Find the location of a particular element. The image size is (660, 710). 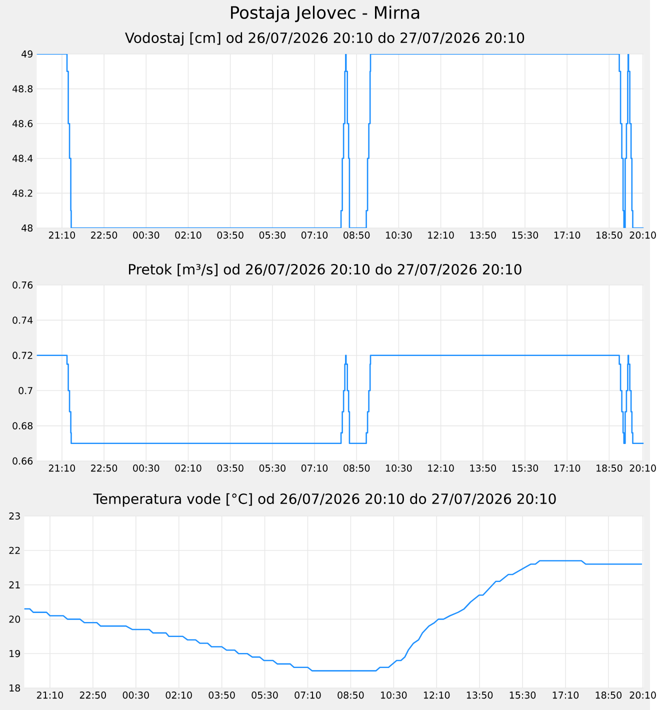

y-tick-label: 48.8 is located at coordinates (22, 88).